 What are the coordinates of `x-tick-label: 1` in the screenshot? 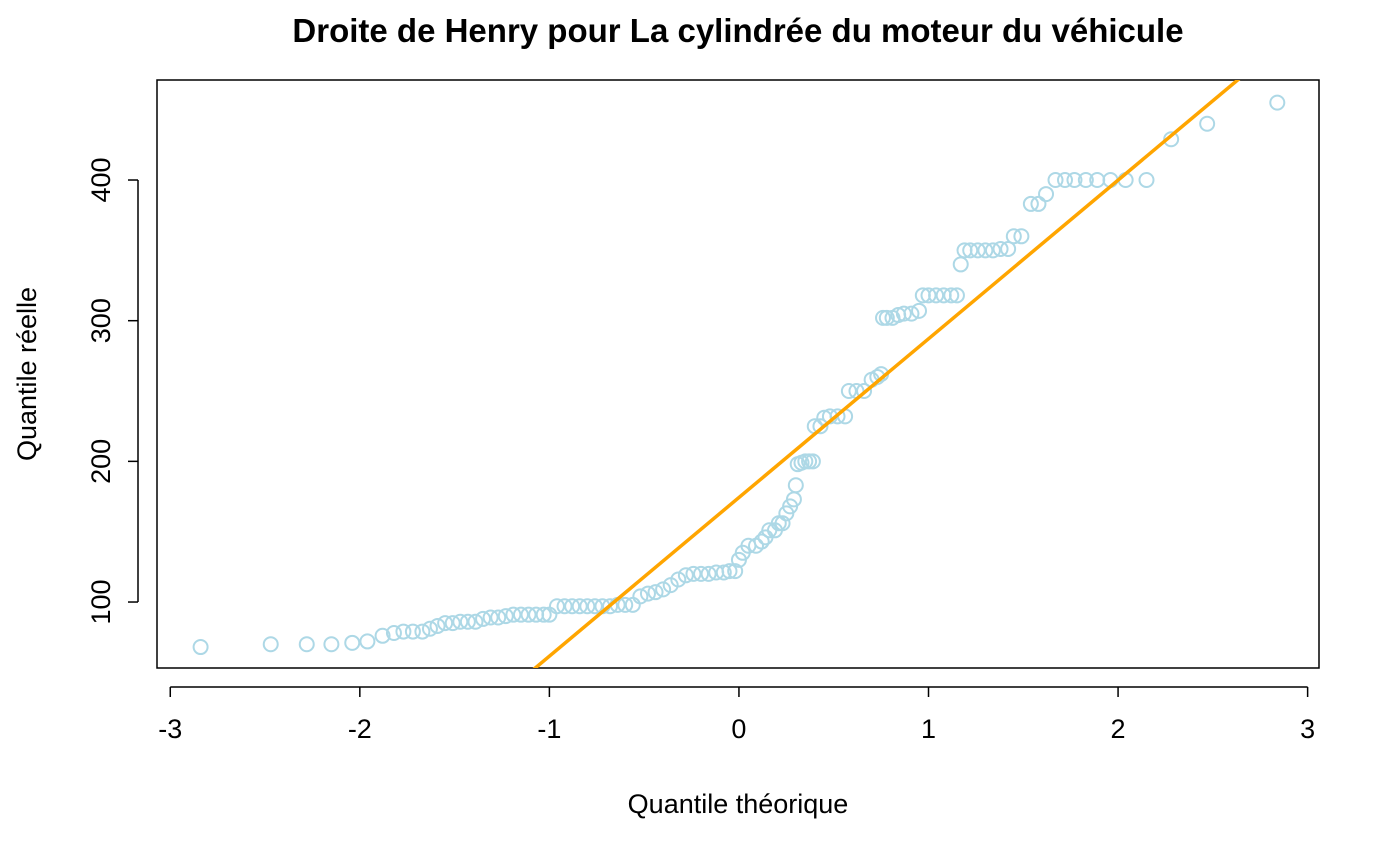 It's located at (928, 729).